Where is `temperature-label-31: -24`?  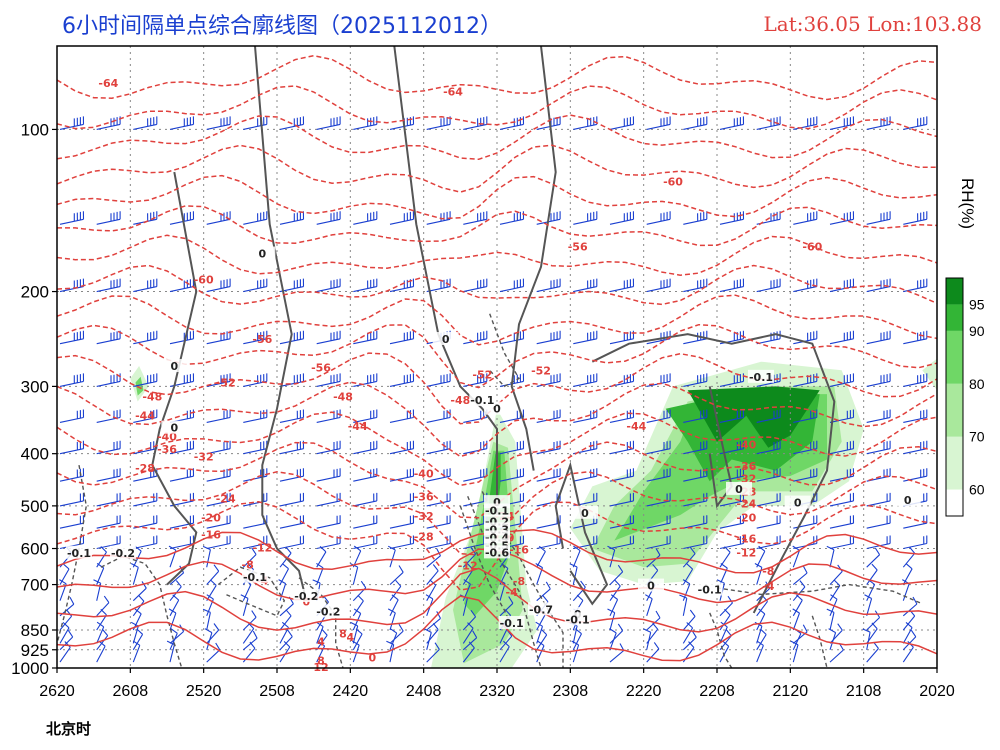 temperature-label-31: -24 is located at coordinates (226, 499).